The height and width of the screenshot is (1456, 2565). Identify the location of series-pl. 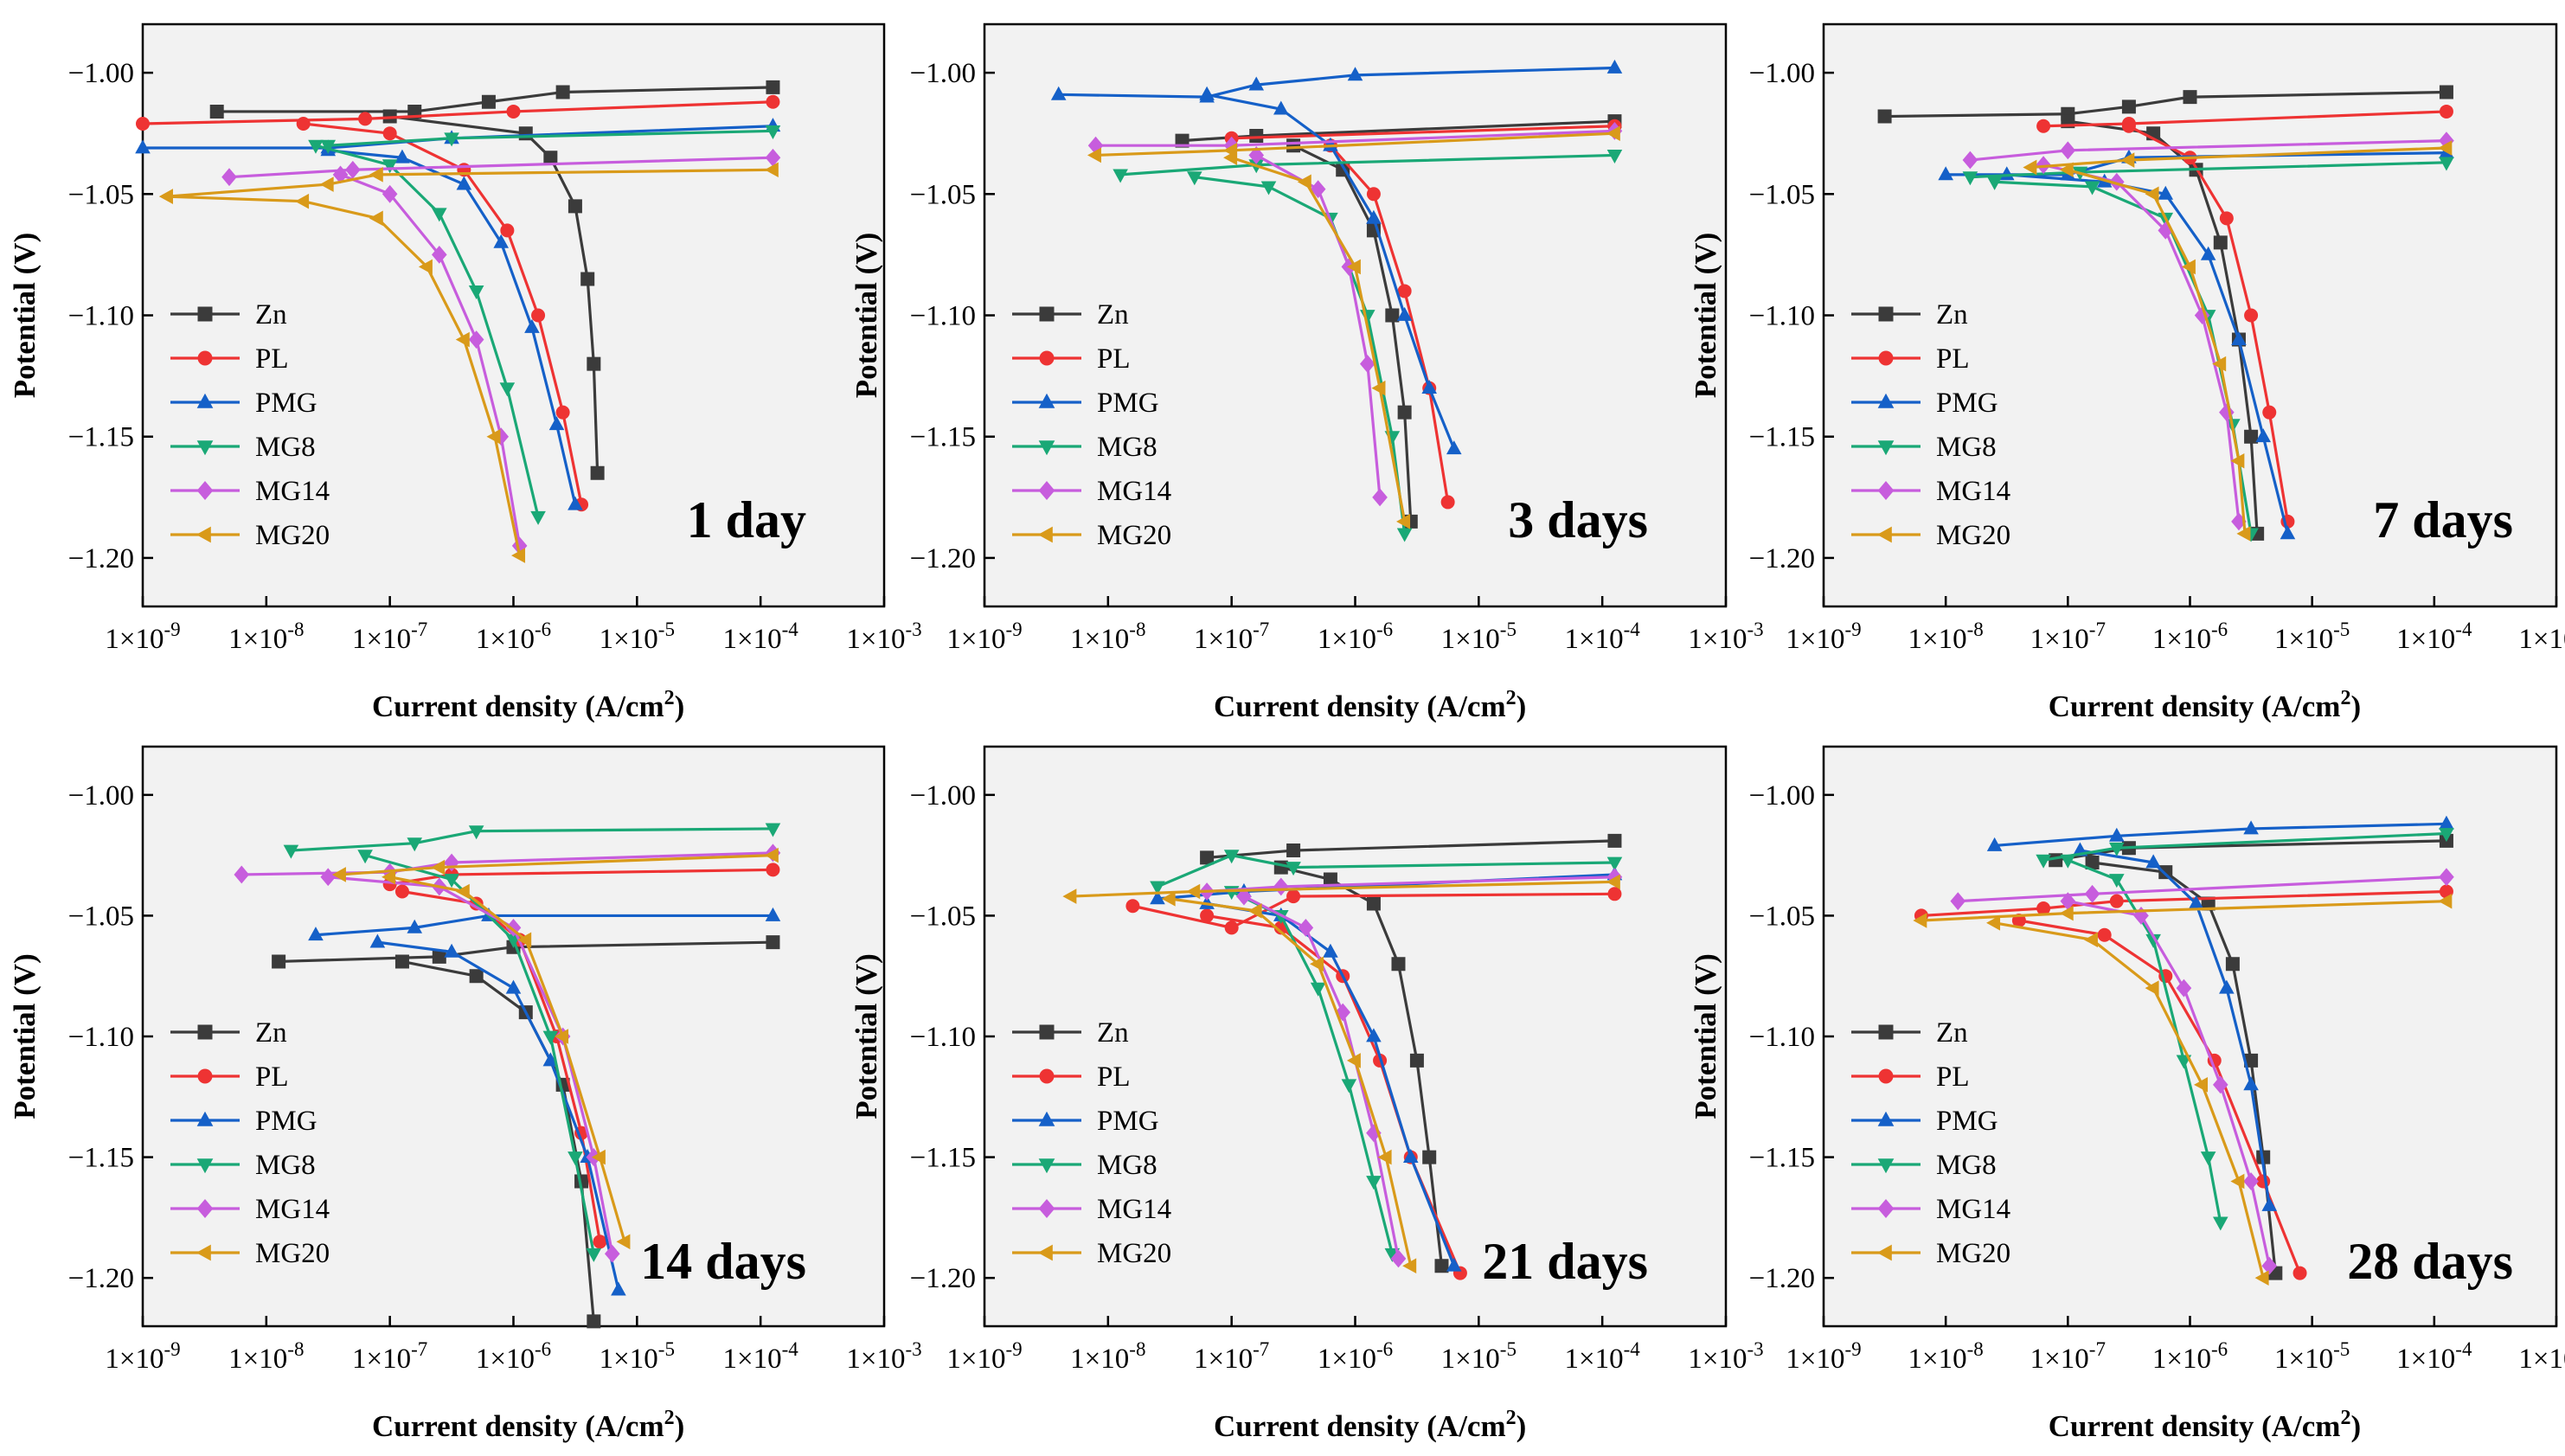
(458, 303).